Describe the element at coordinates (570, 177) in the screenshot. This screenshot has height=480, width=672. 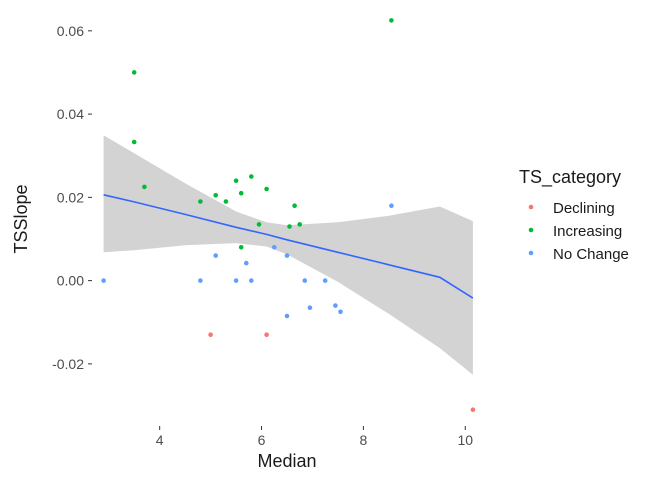
I see `legend-title: TS_category` at that location.